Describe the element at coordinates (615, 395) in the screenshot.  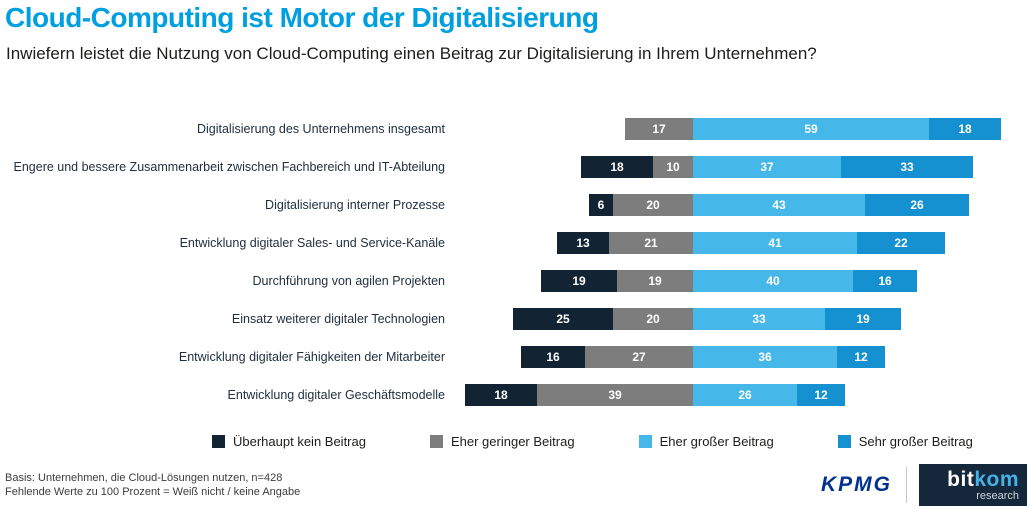
I see `bar-segment: 39` at that location.